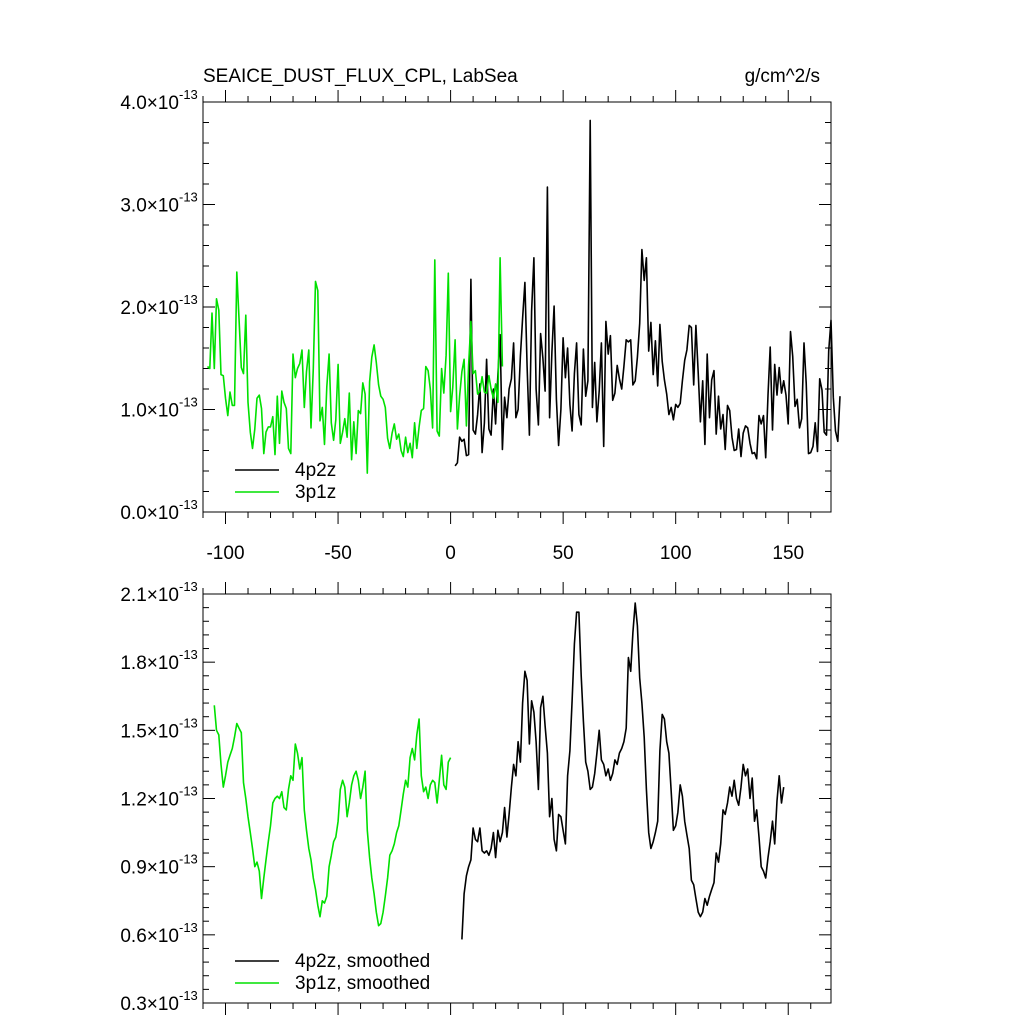  Describe the element at coordinates (563, 553) in the screenshot. I see `x-tick-label: 50` at that location.